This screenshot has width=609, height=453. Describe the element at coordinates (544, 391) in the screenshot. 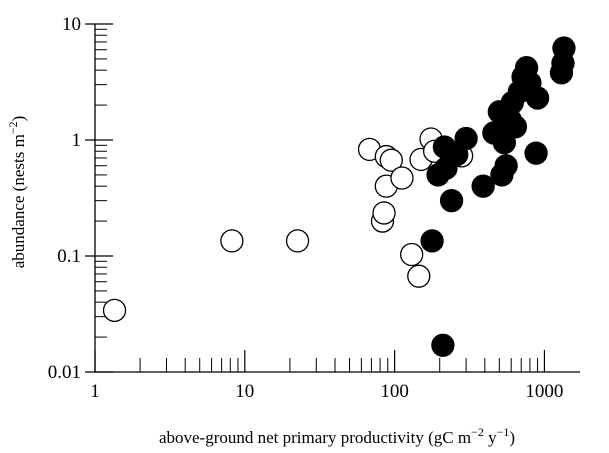

I see `x-tick-label: 1000` at that location.